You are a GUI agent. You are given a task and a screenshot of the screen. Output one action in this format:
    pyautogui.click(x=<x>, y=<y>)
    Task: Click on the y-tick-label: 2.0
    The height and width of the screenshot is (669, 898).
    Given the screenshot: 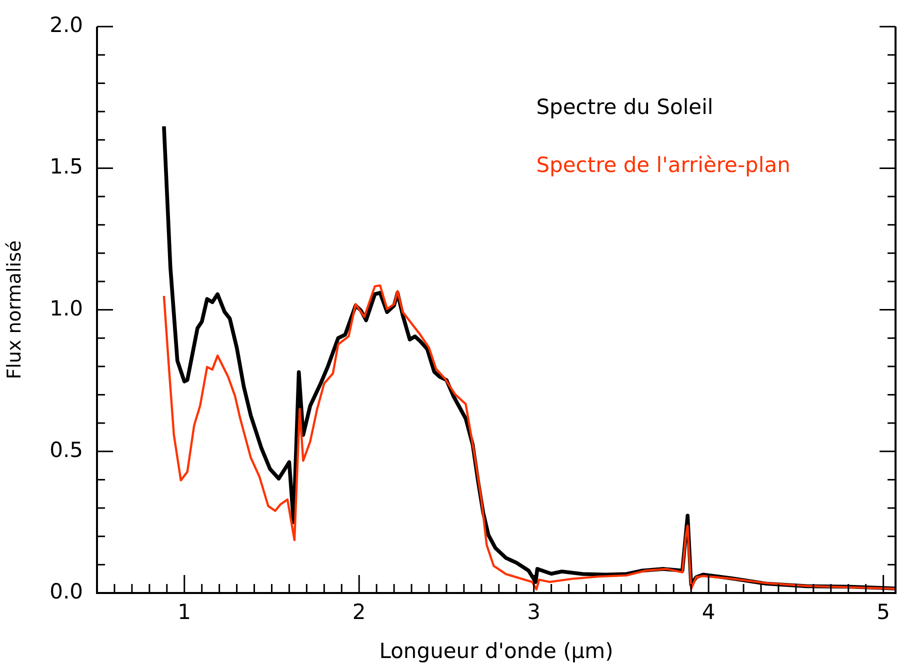 What is the action you would take?
    pyautogui.click(x=66, y=25)
    